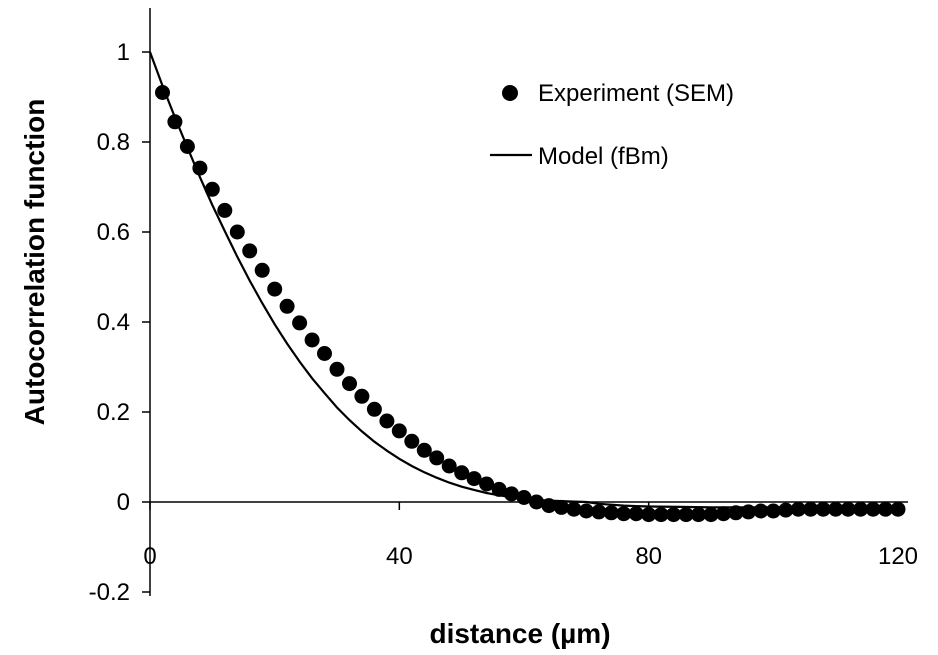 The width and height of the screenshot is (938, 655). Describe the element at coordinates (510, 93) in the screenshot. I see `legend-marker-experiment` at that location.